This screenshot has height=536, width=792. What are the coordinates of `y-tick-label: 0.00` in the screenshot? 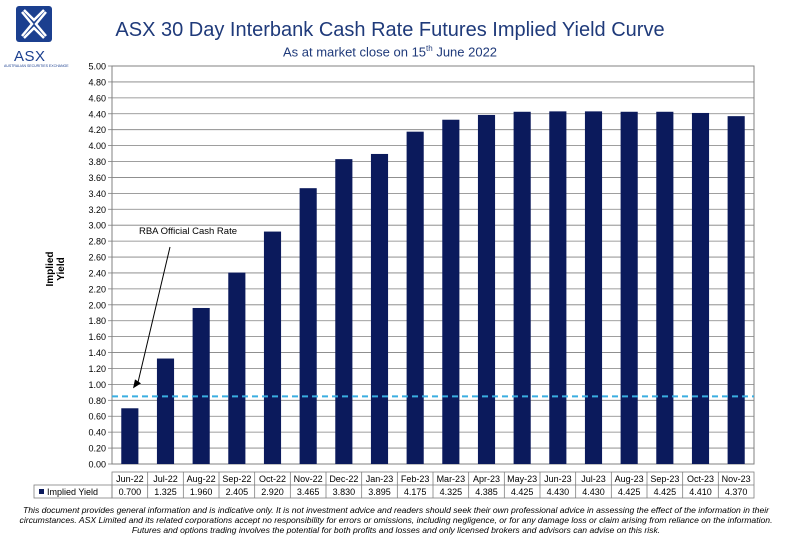 It's located at (97, 465).